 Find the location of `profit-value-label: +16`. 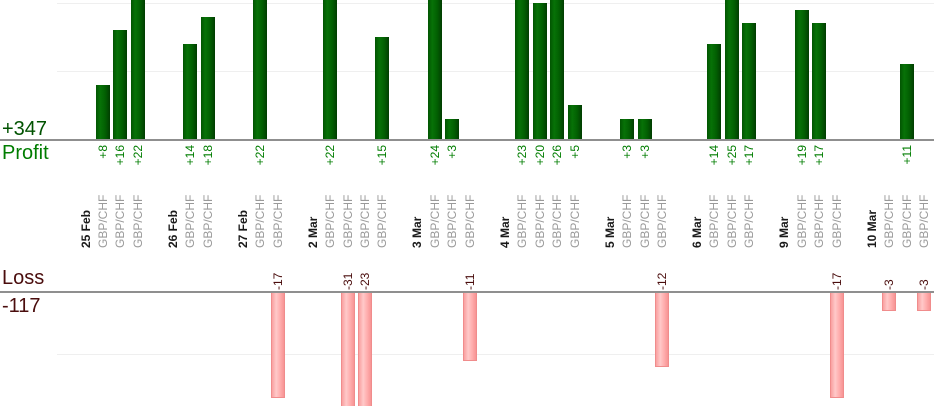

profit-value-label: +16 is located at coordinates (120, 155).